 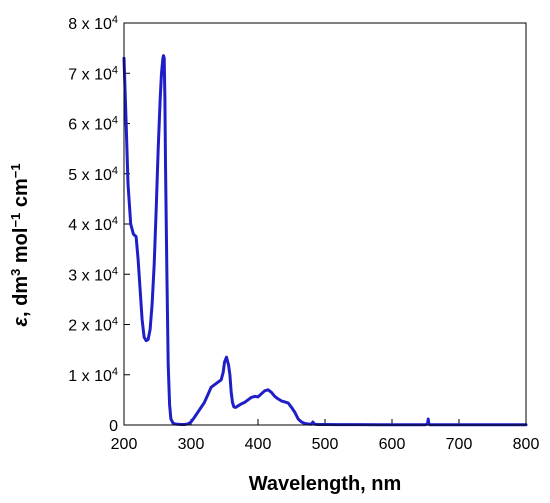 What do you see at coordinates (15, 272) in the screenshot?
I see `y-axis-title-exp1: 3` at bounding box center [15, 272].